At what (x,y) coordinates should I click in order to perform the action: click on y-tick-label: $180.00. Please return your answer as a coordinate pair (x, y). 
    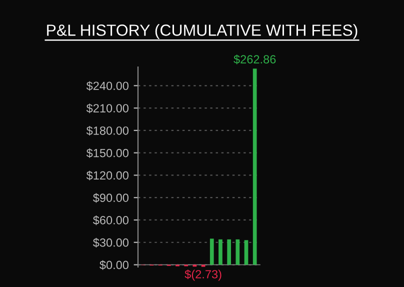
    Looking at the image, I should click on (107, 131).